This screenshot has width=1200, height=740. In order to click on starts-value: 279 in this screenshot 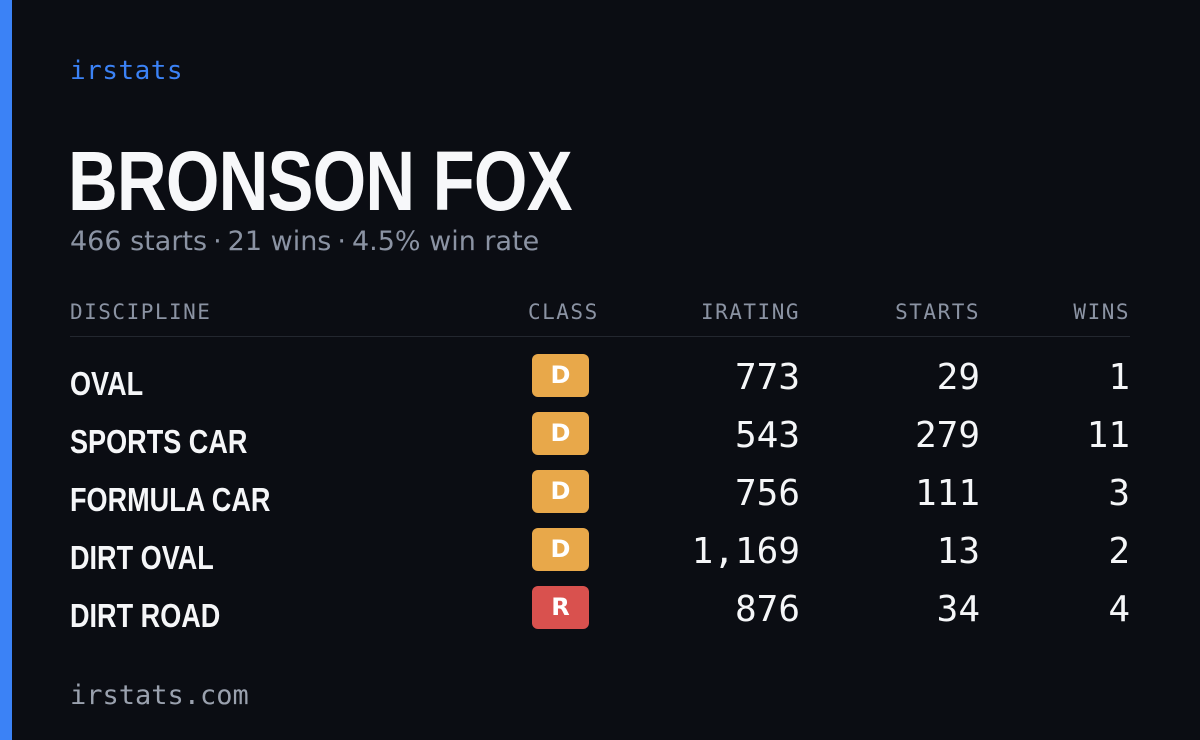, I will do `click(947, 435)`.